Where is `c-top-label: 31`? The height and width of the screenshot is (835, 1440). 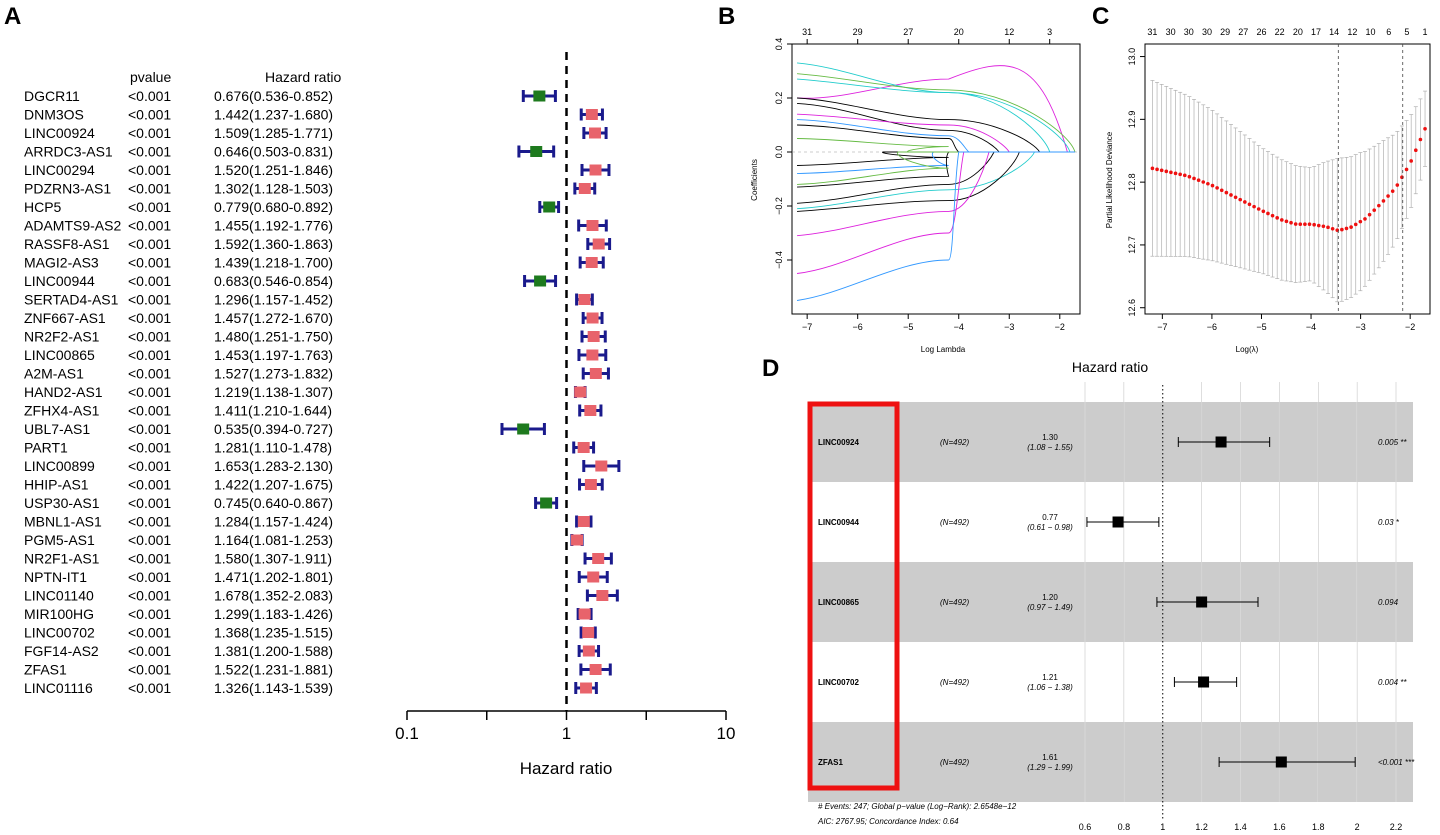
c-top-label: 31 is located at coordinates (1152, 32).